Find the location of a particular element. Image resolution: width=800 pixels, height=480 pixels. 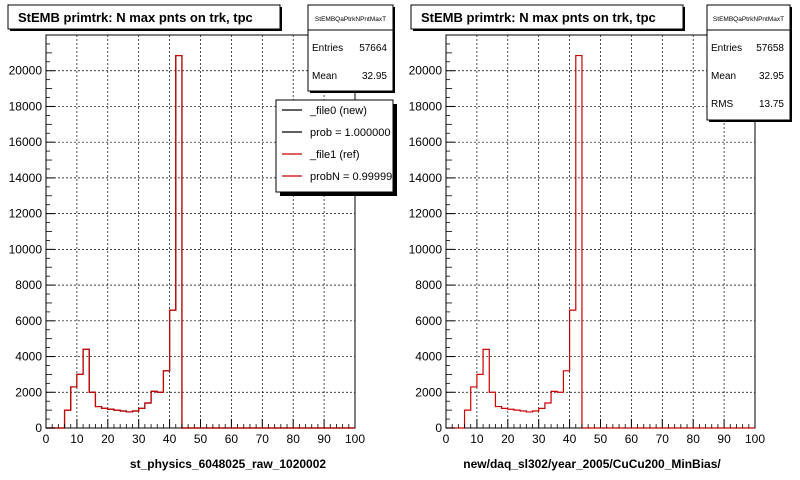

legend-box is located at coordinates (334, 146).